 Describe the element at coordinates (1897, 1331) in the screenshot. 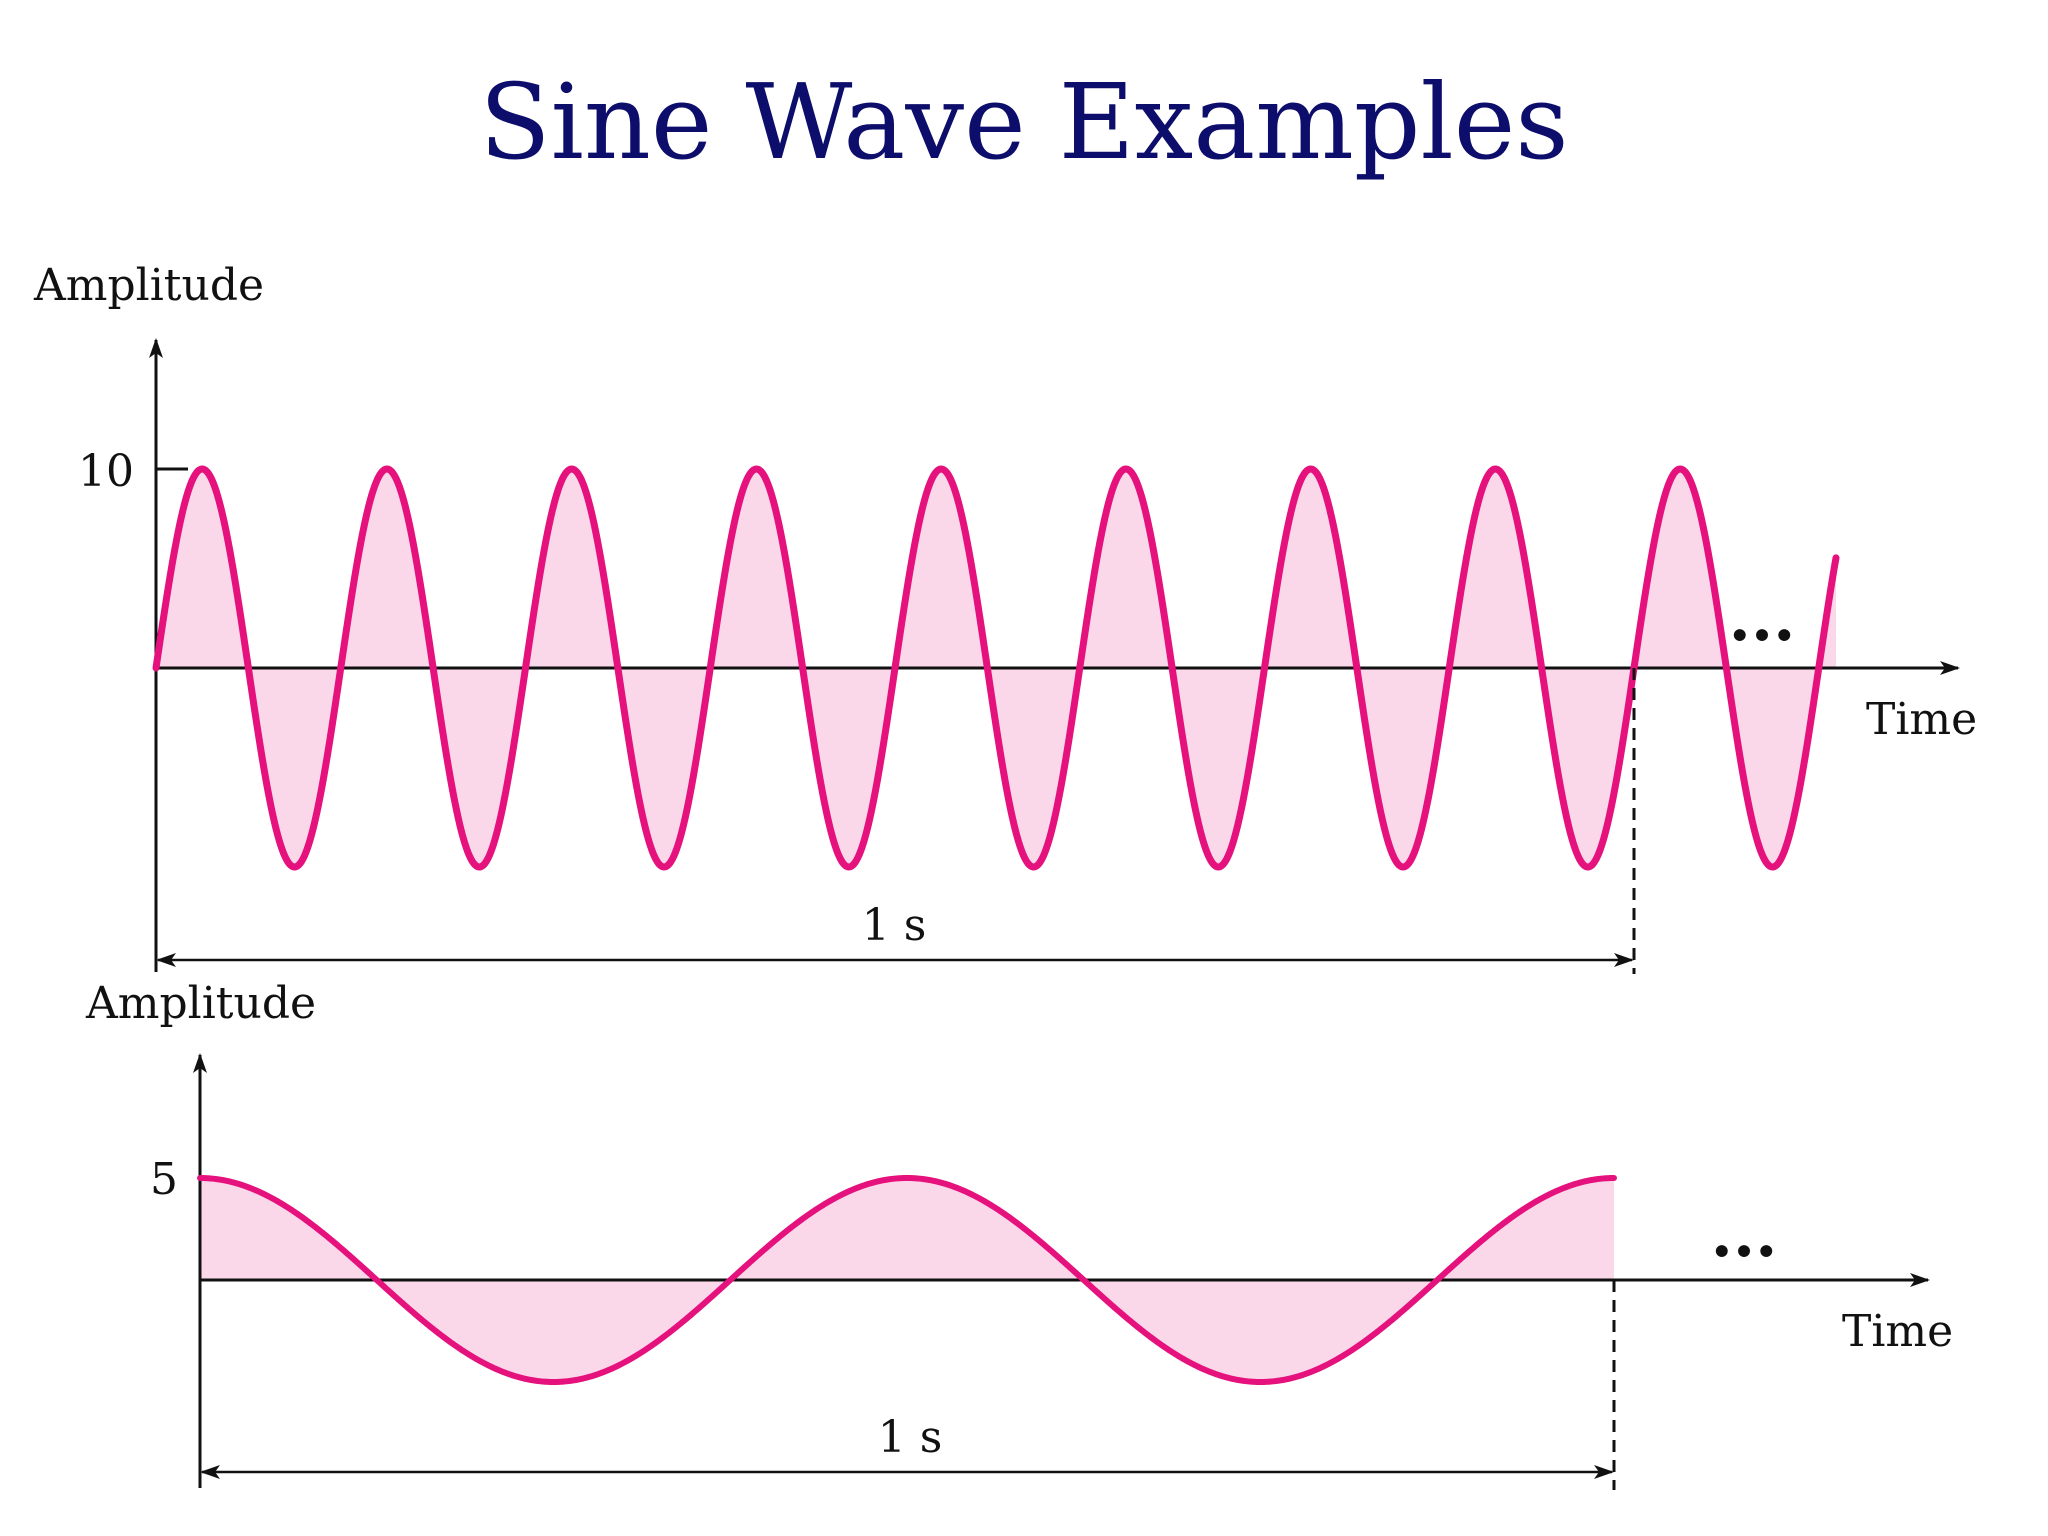

I see `chart-2-x-axis-label: Time` at that location.